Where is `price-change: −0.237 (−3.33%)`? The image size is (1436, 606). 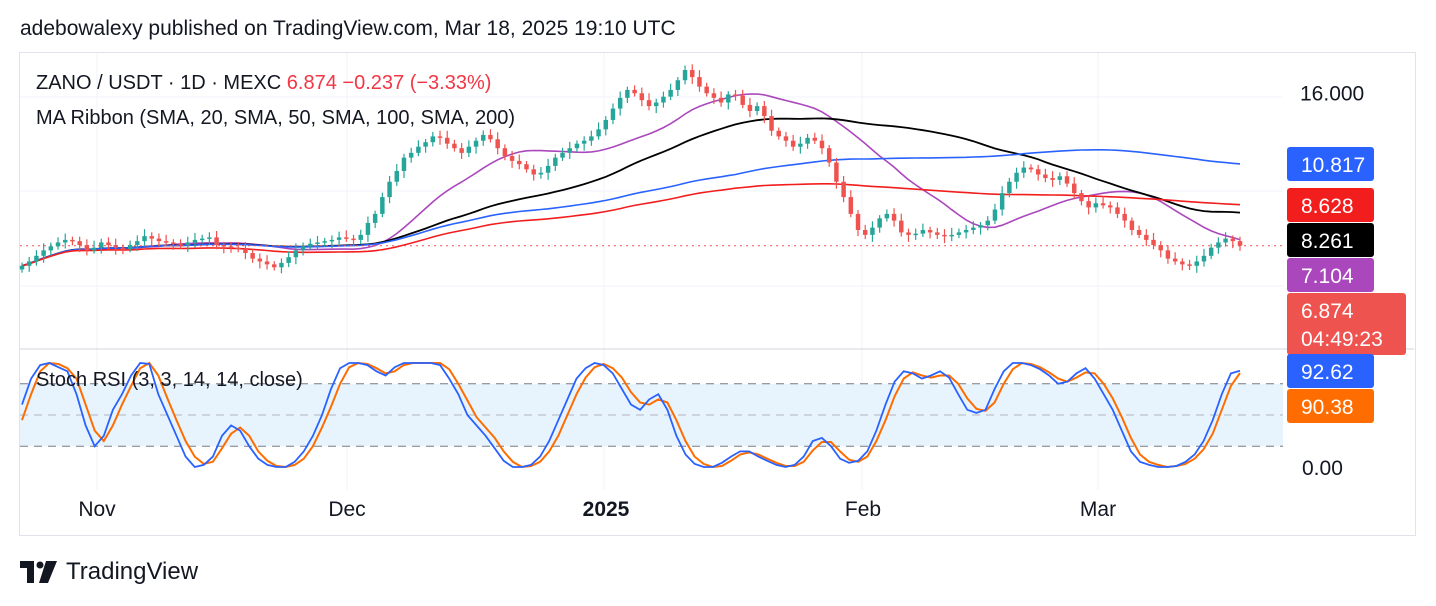 price-change: −0.237 (−3.33%) is located at coordinates (417, 83).